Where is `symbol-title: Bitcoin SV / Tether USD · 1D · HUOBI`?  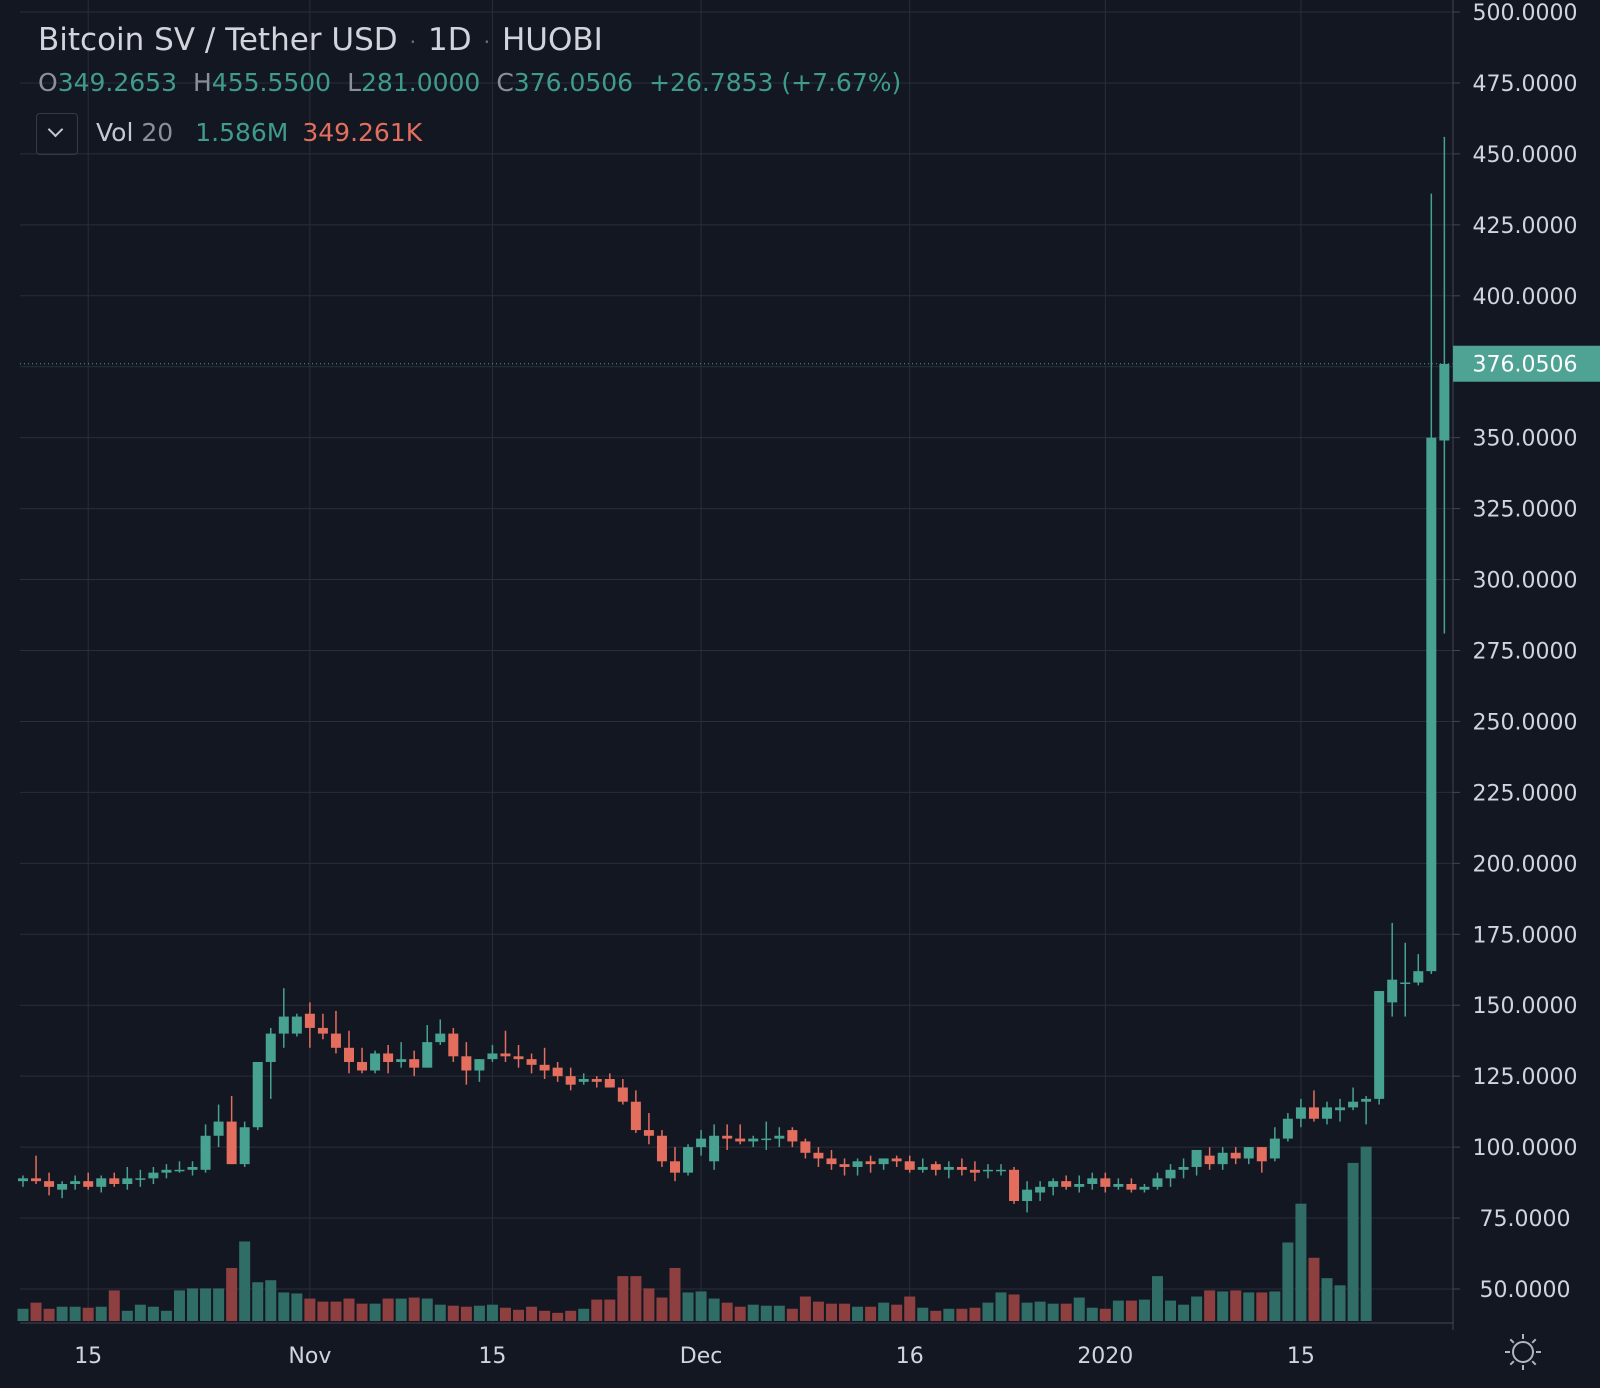
symbol-title: Bitcoin SV / Tether USD · 1D · HUOBI is located at coordinates (477, 41).